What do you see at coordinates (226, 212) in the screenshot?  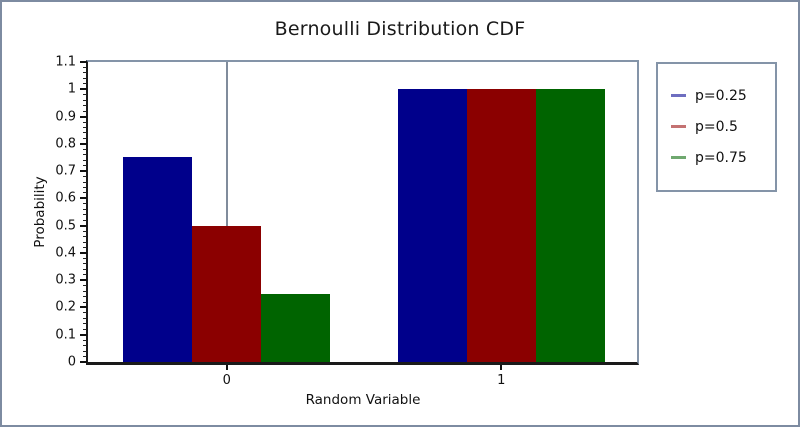 I see `origin-gridline` at bounding box center [226, 212].